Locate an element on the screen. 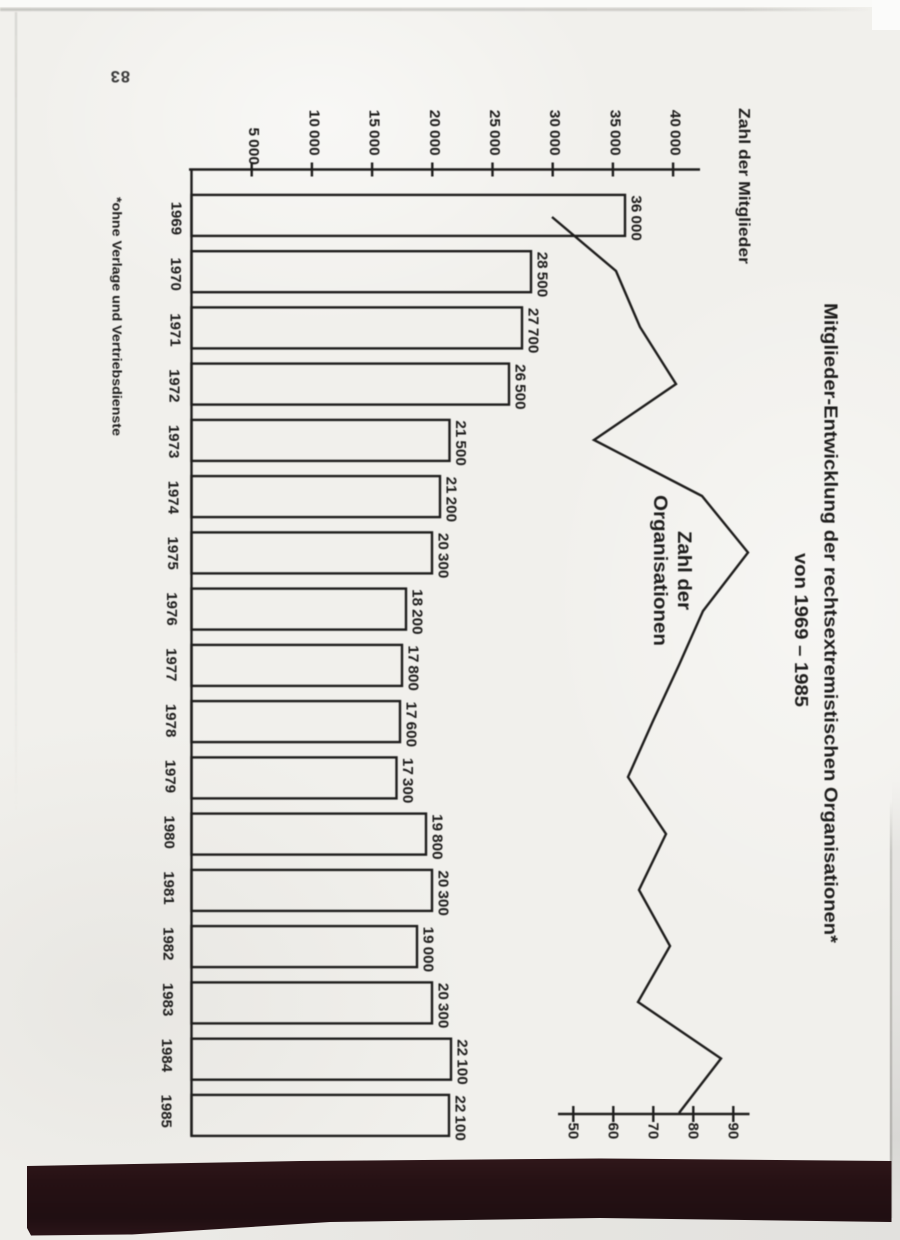 The image size is (900, 1240). svg-text: 21 500 is located at coordinates (460, 443).